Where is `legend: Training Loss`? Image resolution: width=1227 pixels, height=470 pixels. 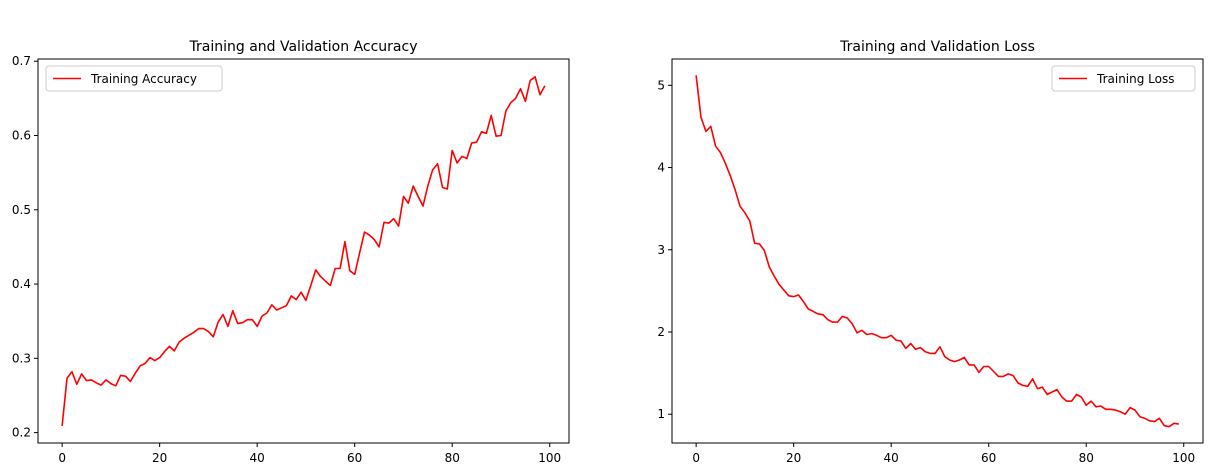
legend: Training Loss is located at coordinates (1123, 78).